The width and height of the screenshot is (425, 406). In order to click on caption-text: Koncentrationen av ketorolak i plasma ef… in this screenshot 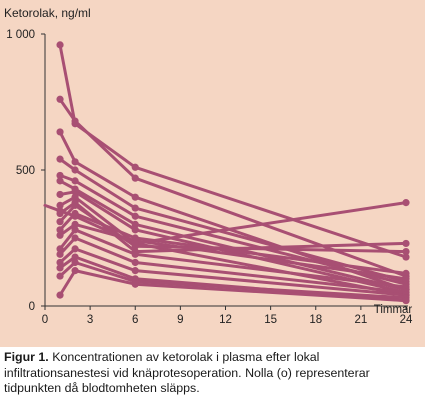, I will do `click(187, 372)`.